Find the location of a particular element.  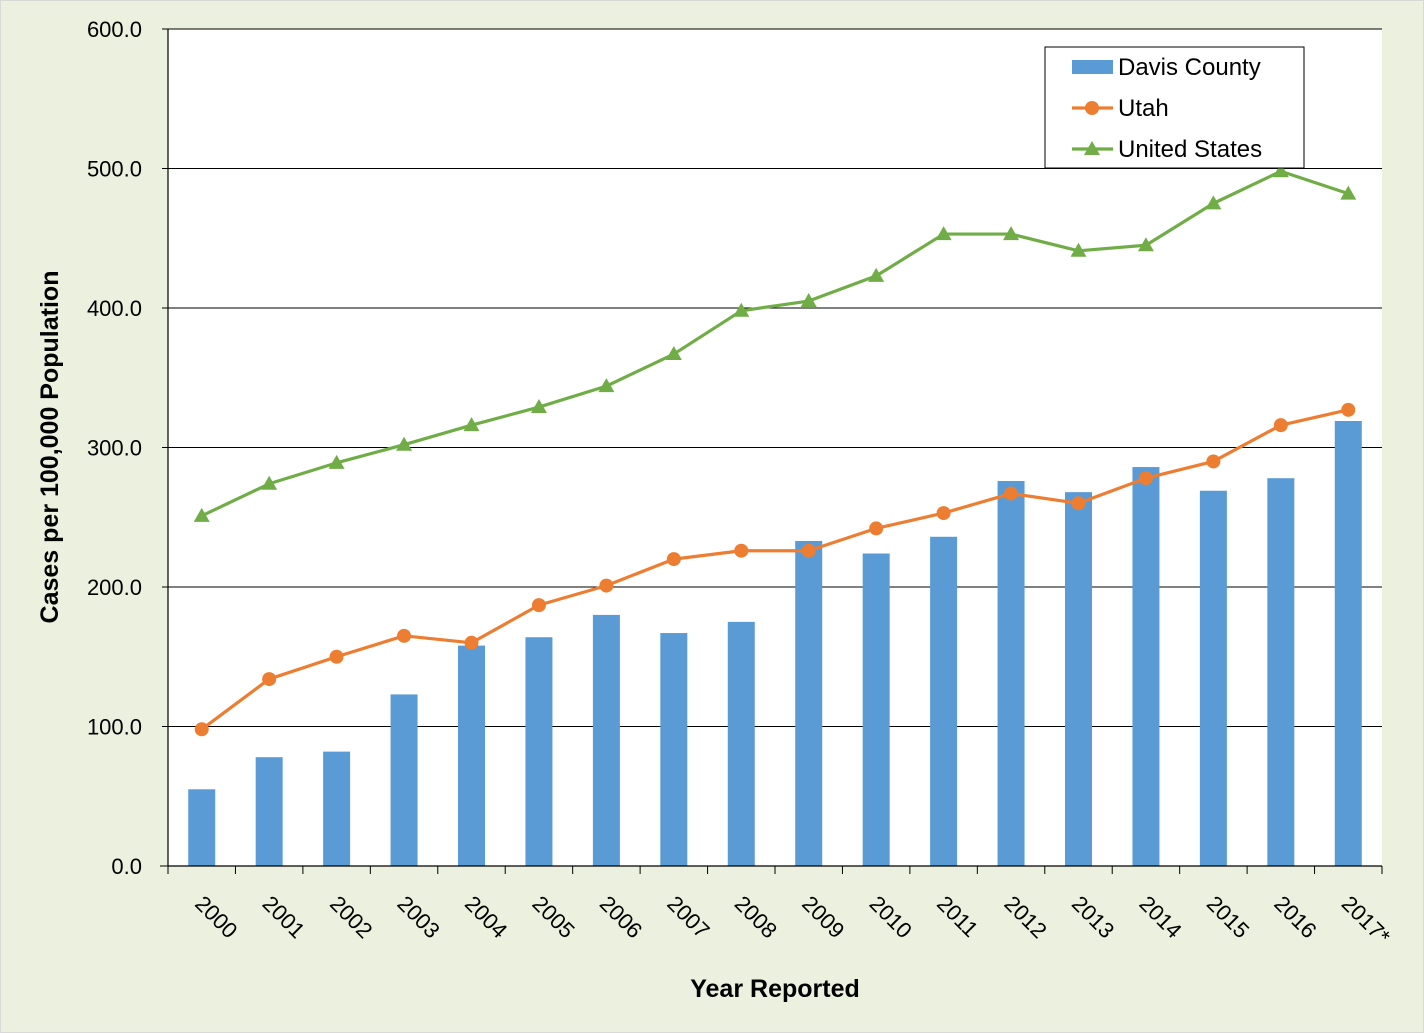

bar-2015 is located at coordinates (1213, 678).